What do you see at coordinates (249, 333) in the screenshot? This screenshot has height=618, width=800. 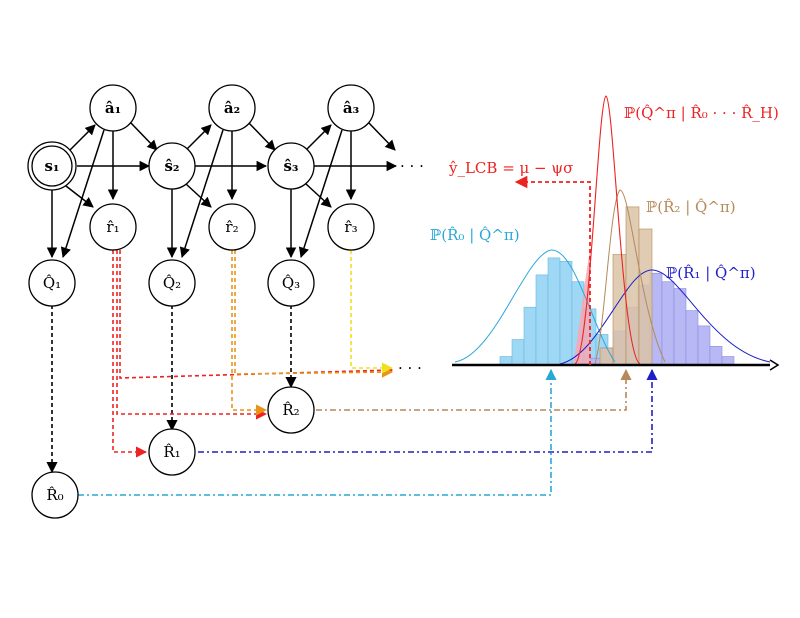 I see `link-r2-R2` at bounding box center [249, 333].